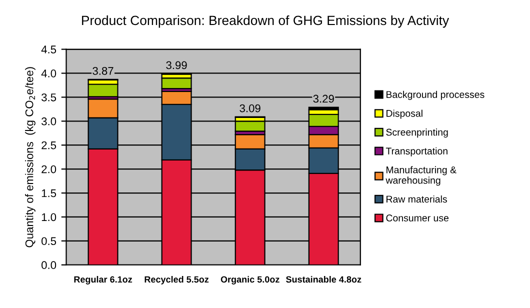 The height and width of the screenshot is (308, 530). I want to click on legend-label: Consumer use, so click(417, 218).